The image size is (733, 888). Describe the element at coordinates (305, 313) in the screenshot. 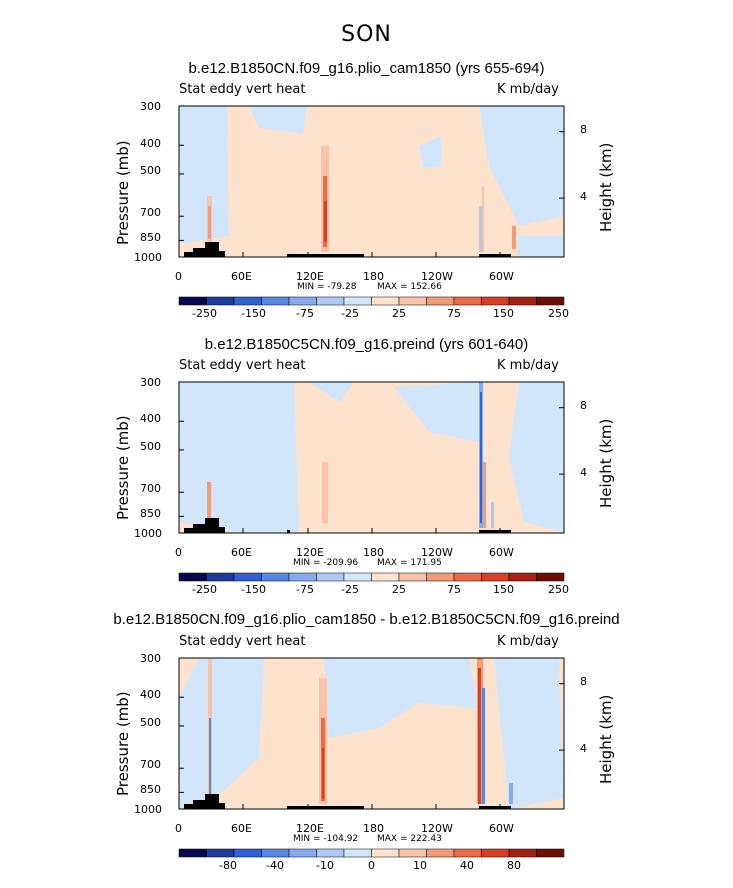

I see `colorbar-label: -75` at that location.